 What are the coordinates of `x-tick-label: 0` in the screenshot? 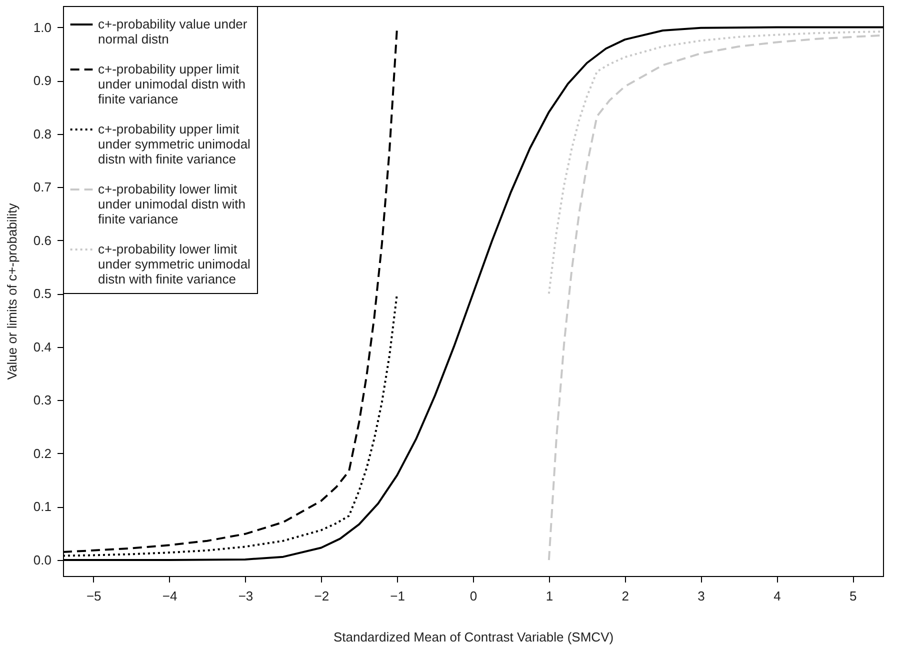 It's located at (474, 596).